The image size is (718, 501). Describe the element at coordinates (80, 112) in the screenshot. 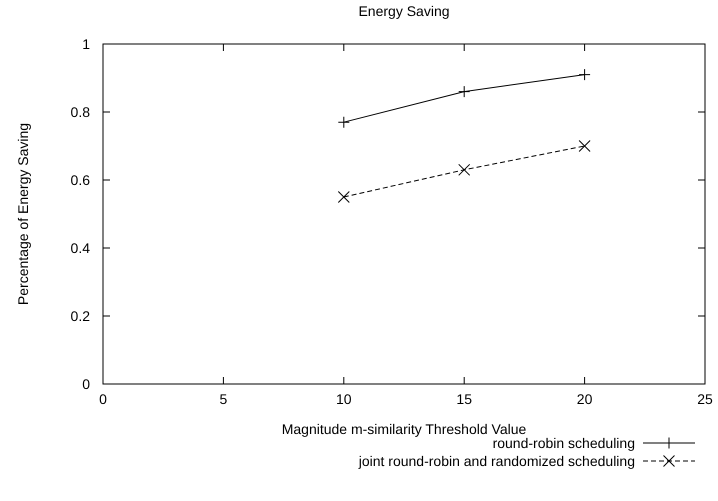

I see `y-tick-label: 0.8` at that location.